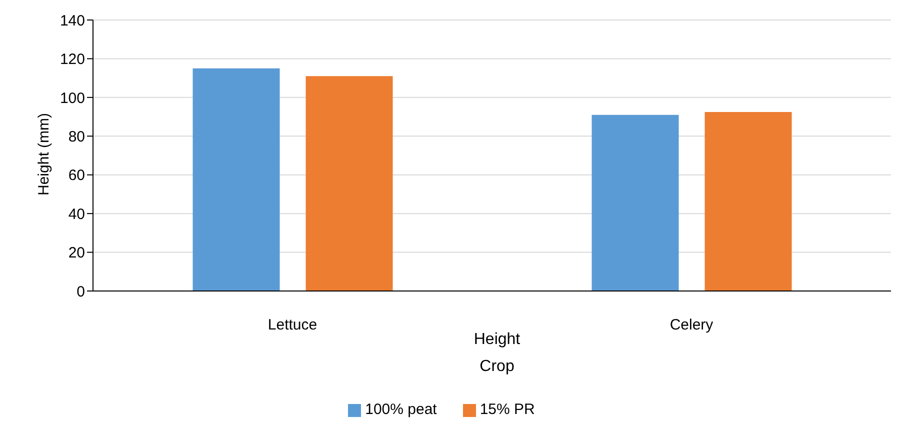 This screenshot has width=909, height=438. What do you see at coordinates (497, 367) in the screenshot?
I see `x-axis-title: Crop` at bounding box center [497, 367].